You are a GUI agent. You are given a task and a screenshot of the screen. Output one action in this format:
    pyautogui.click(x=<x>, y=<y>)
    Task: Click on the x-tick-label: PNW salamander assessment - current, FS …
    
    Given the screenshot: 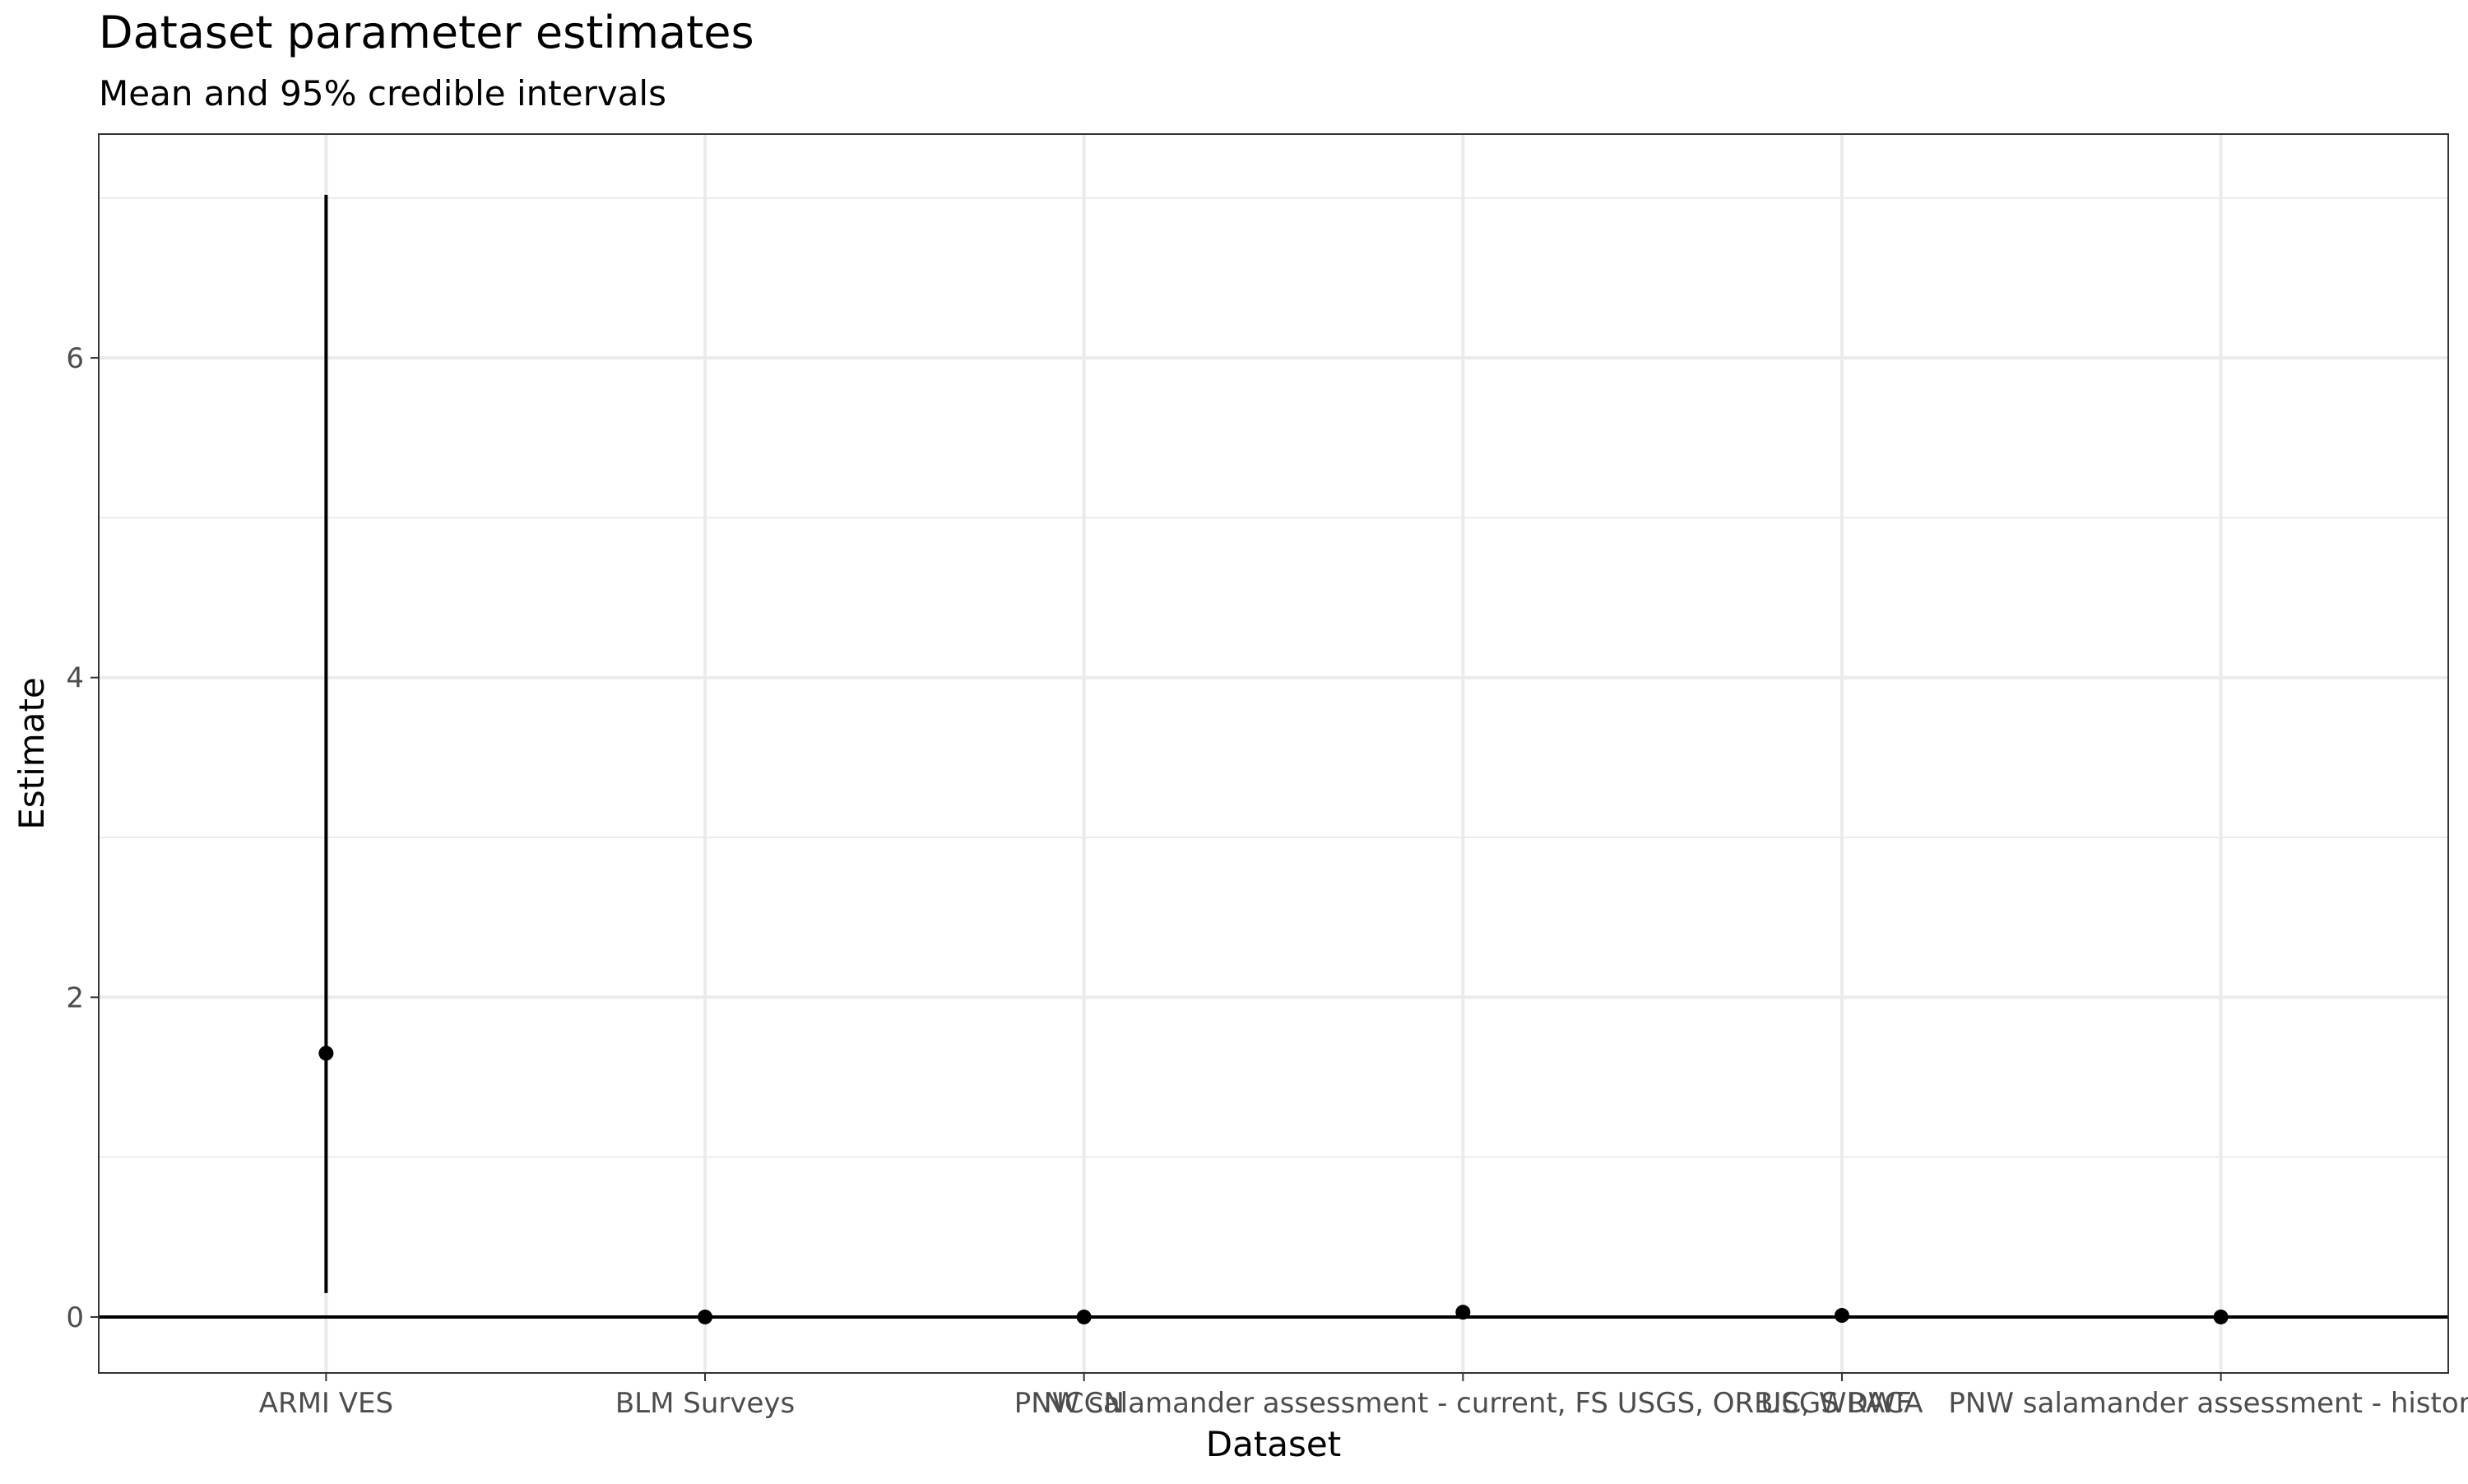 What is the action you would take?
    pyautogui.click(x=1463, y=1403)
    